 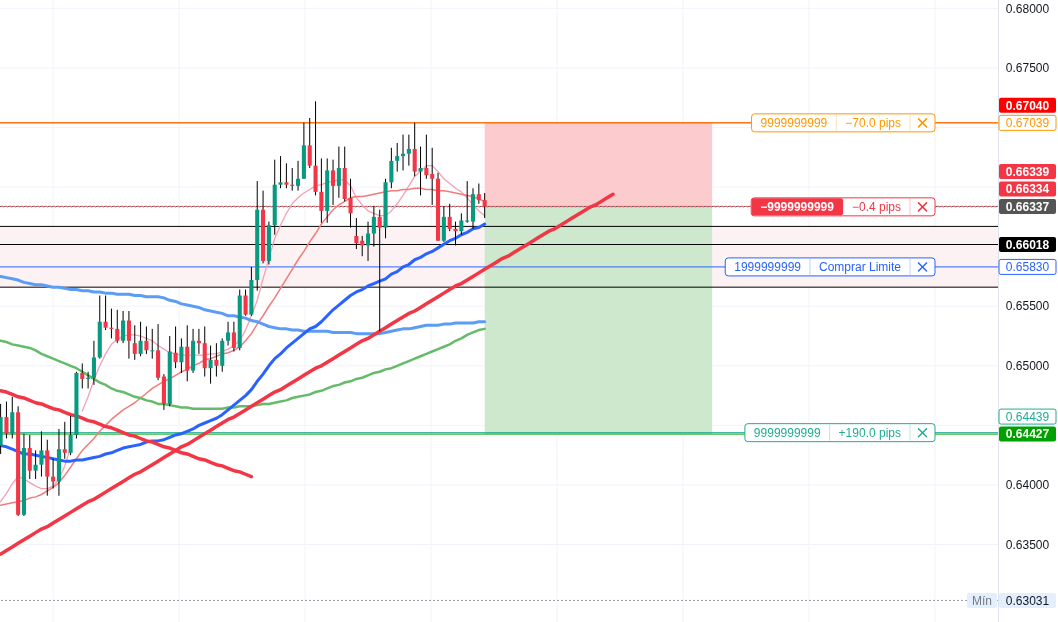 I want to click on ref-line-label: 0.64439, so click(x=1027, y=416).